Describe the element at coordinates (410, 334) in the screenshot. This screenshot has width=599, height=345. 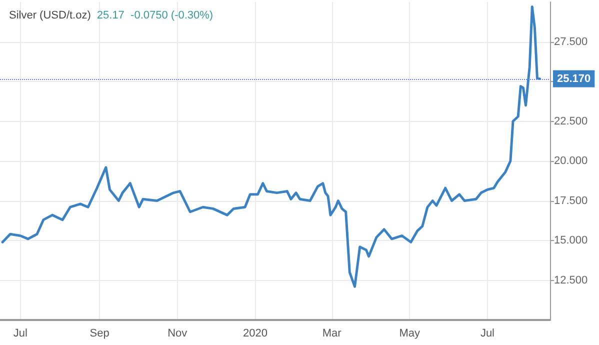
I see `x-tick-label: May` at that location.